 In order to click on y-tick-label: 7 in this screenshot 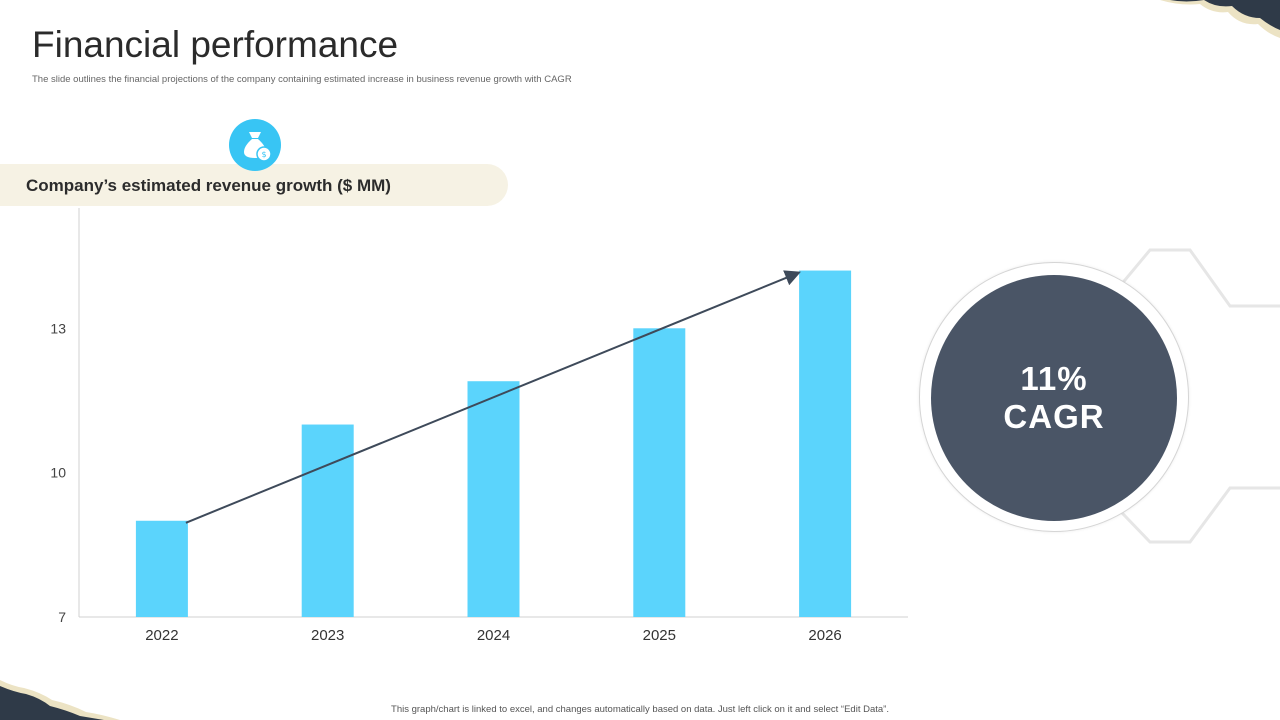, I will do `click(62, 617)`.